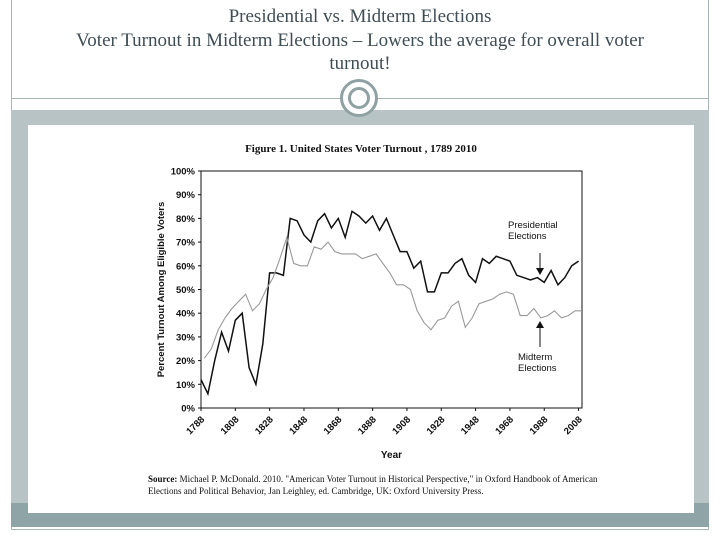  Describe the element at coordinates (188, 409) in the screenshot. I see `y-tick-label: 0%` at that location.